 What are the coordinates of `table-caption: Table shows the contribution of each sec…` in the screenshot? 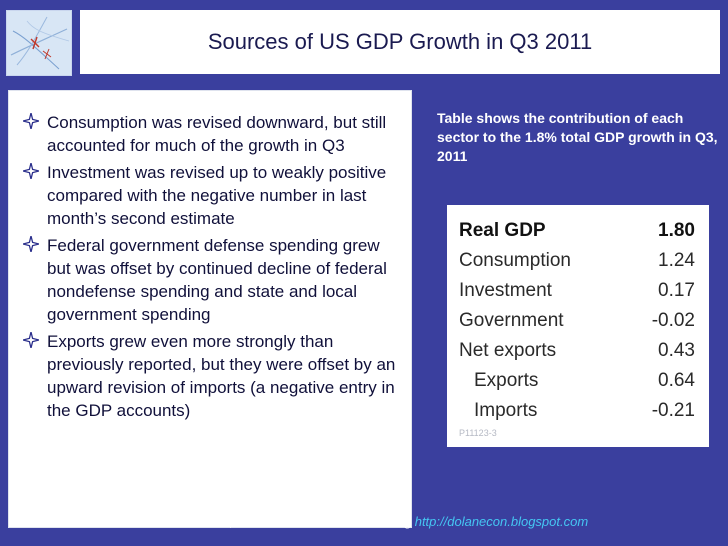 It's located at (577, 137).